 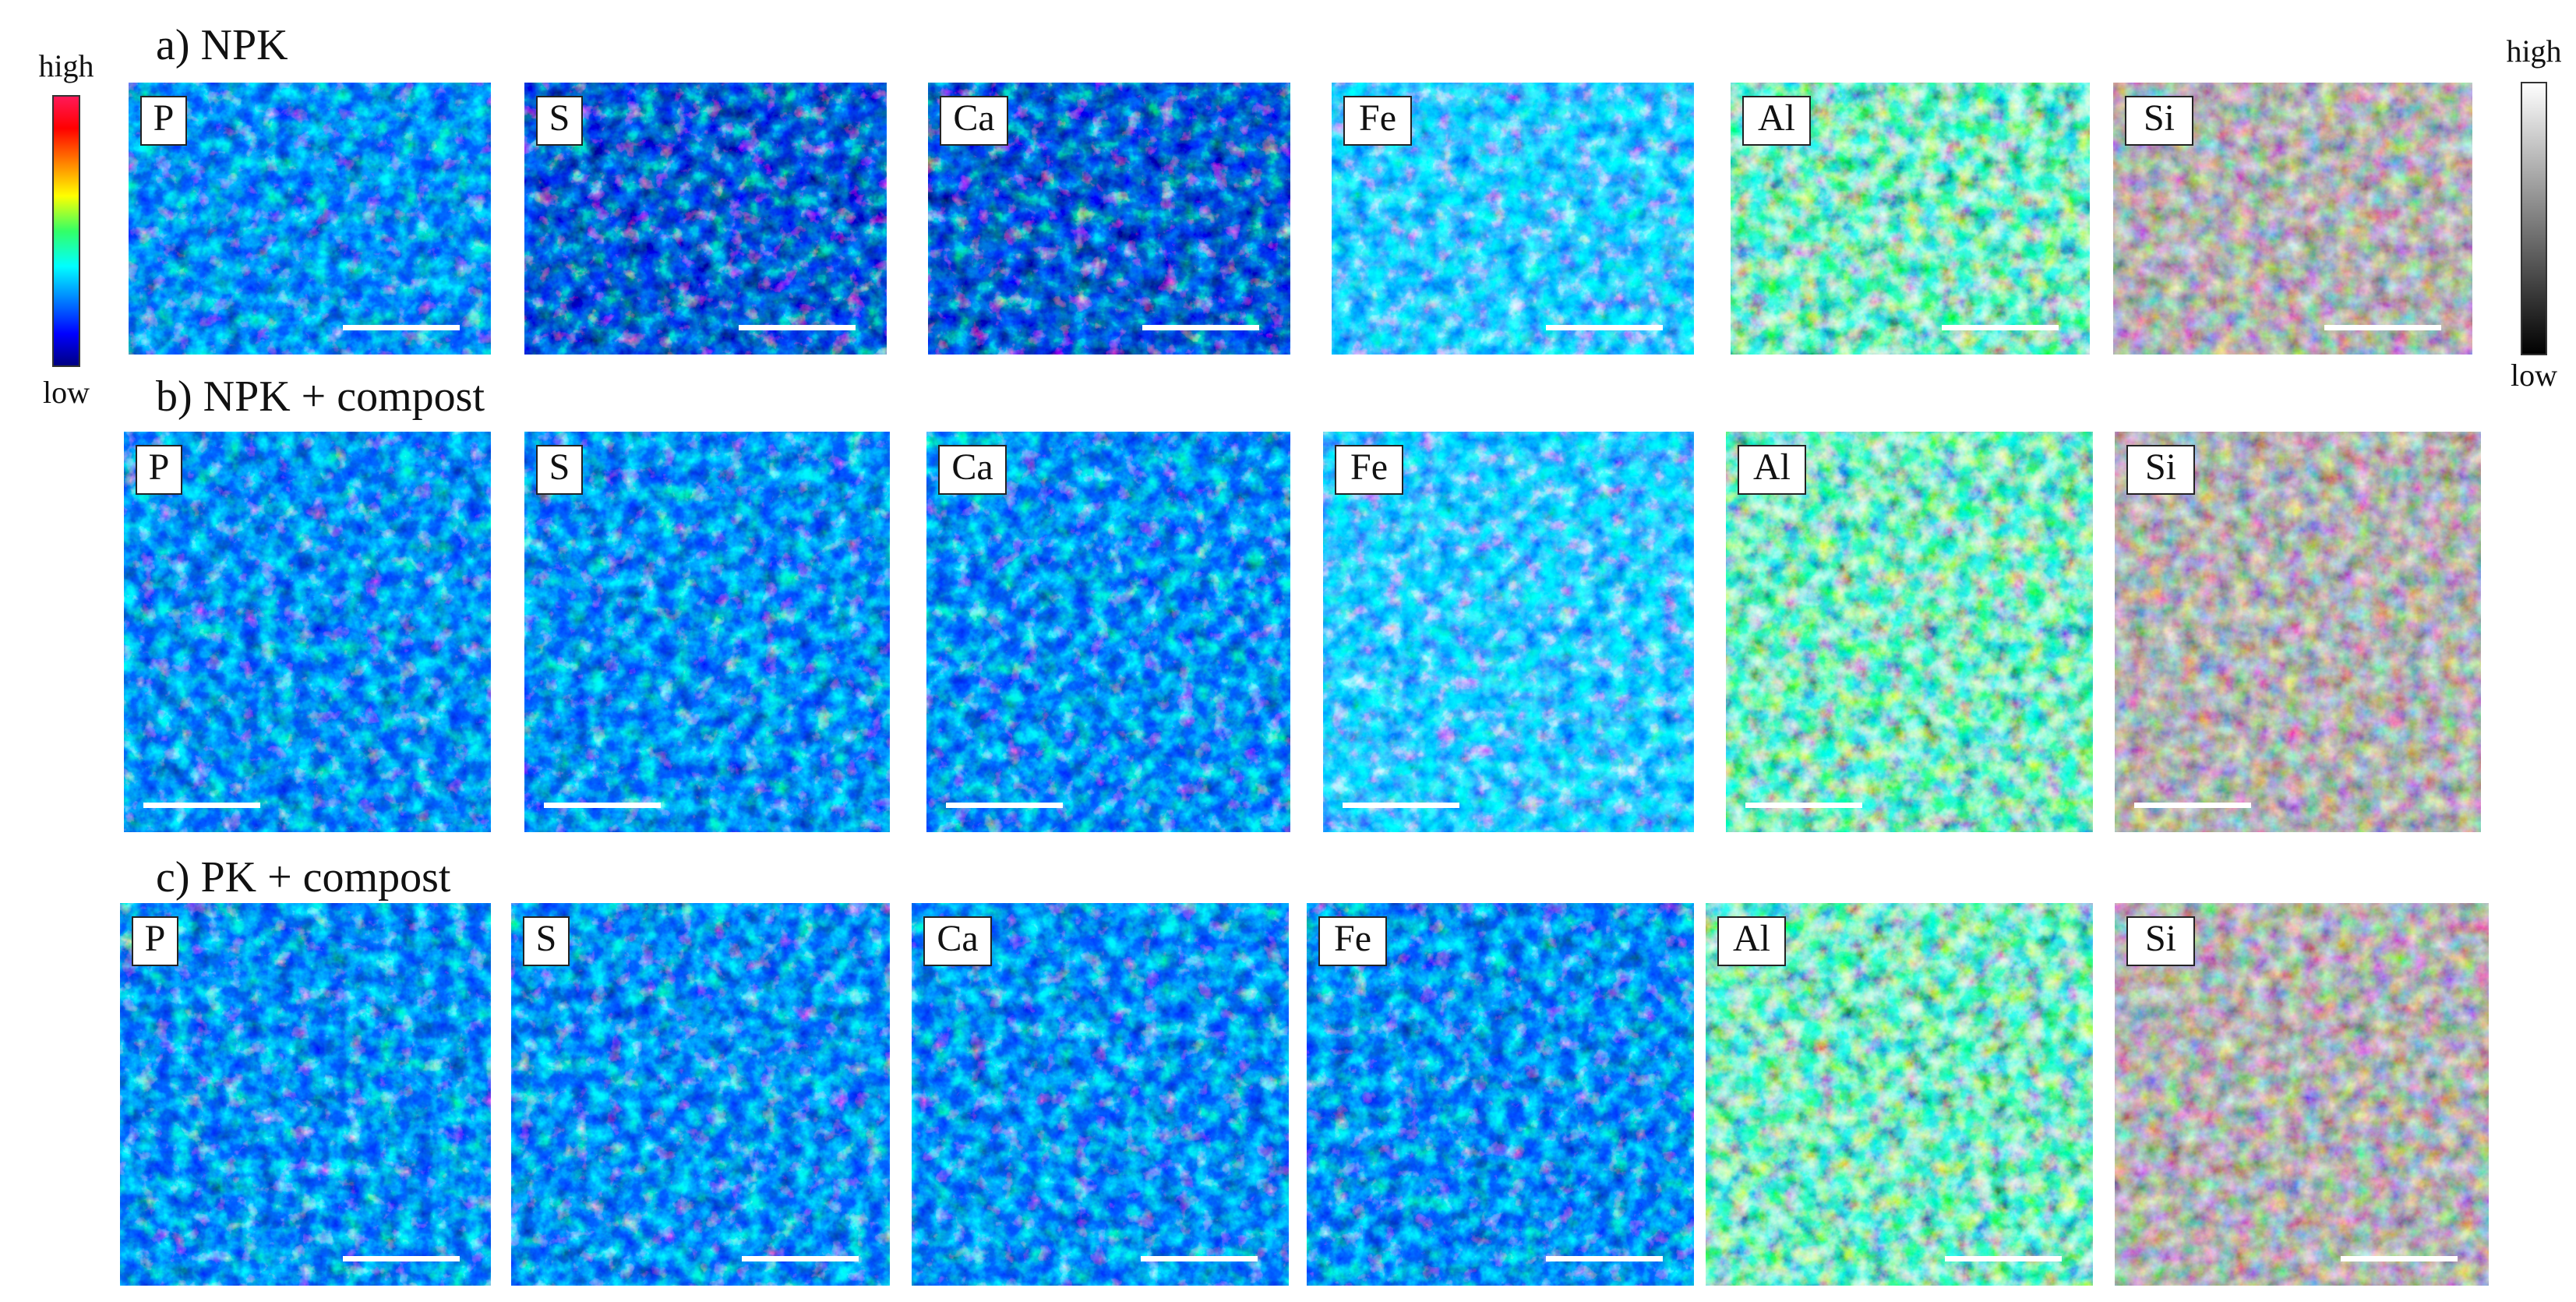 What do you see at coordinates (320, 396) in the screenshot?
I see `row-title: b) NPK + compost` at bounding box center [320, 396].